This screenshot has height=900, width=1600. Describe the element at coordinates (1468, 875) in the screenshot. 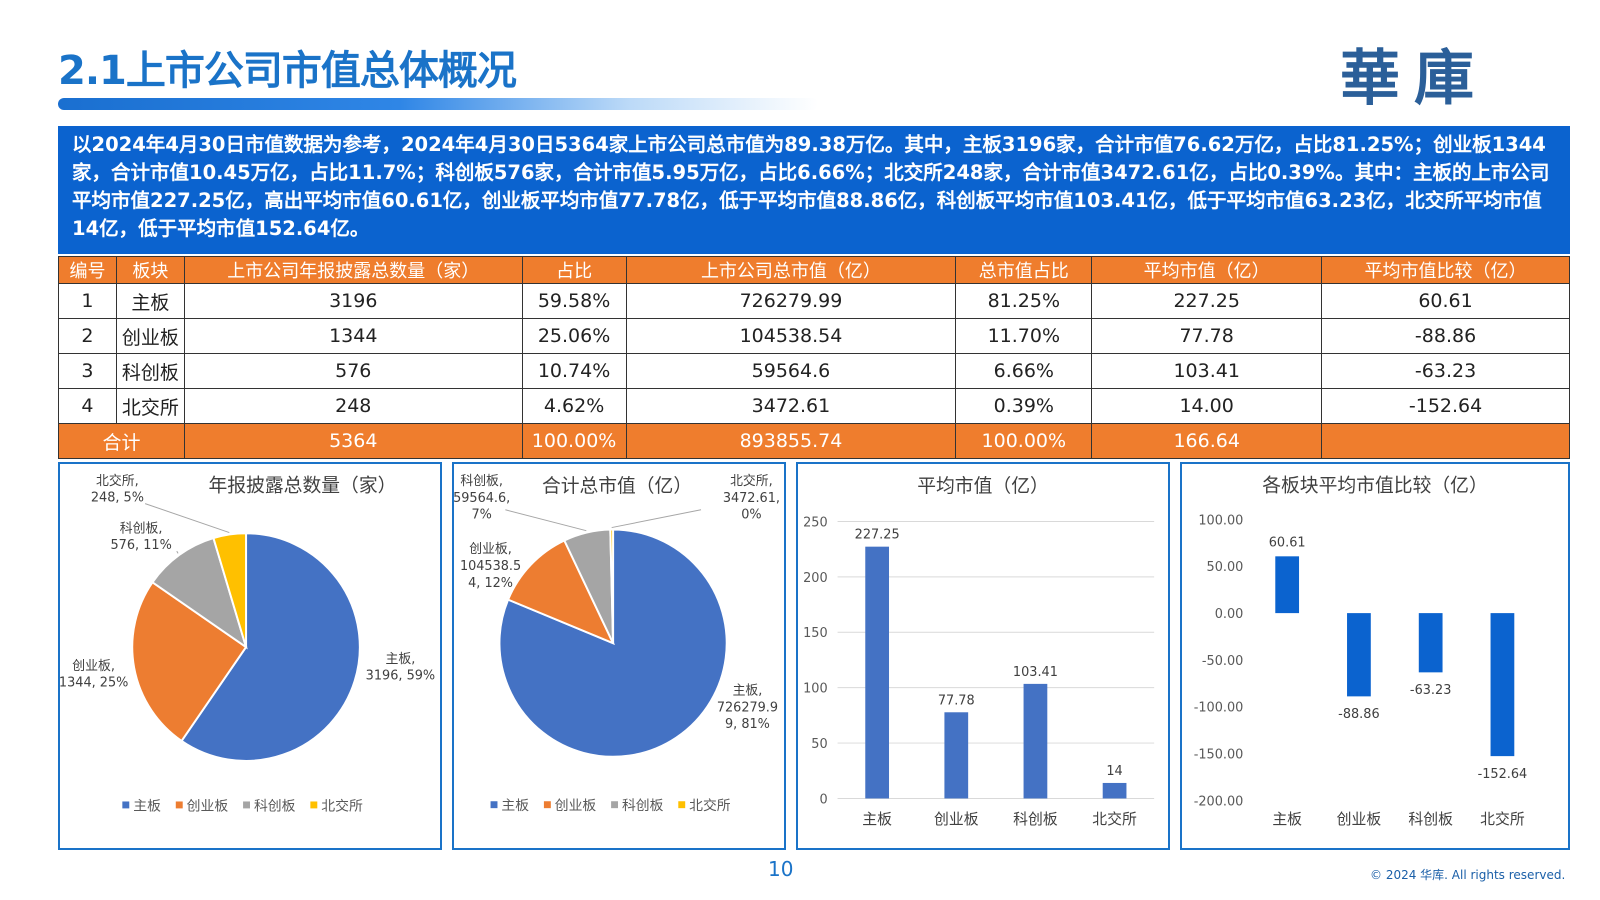

I see `copyright-text: © 2024 华库. All rights reserved.` at that location.